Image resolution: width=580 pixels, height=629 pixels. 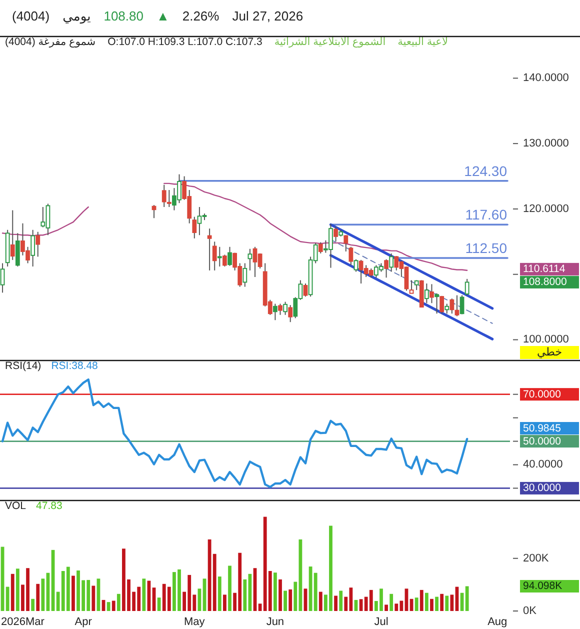 I want to click on x-tick-label: Apr, so click(x=83, y=622).